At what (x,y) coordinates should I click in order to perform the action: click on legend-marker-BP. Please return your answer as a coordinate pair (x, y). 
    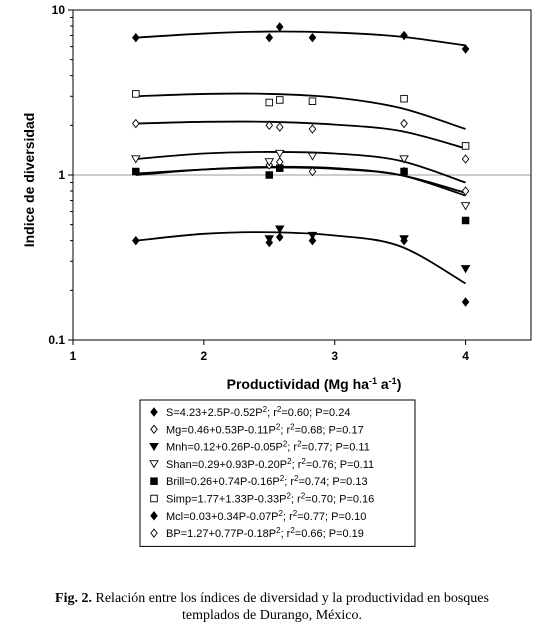
    Looking at the image, I should click on (154, 533).